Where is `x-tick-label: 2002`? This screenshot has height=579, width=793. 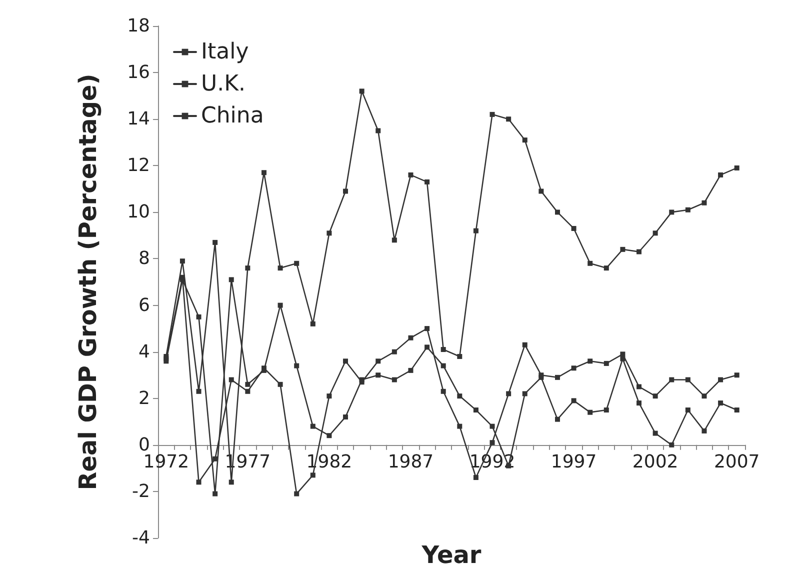 x-tick-label: 2002 is located at coordinates (655, 461).